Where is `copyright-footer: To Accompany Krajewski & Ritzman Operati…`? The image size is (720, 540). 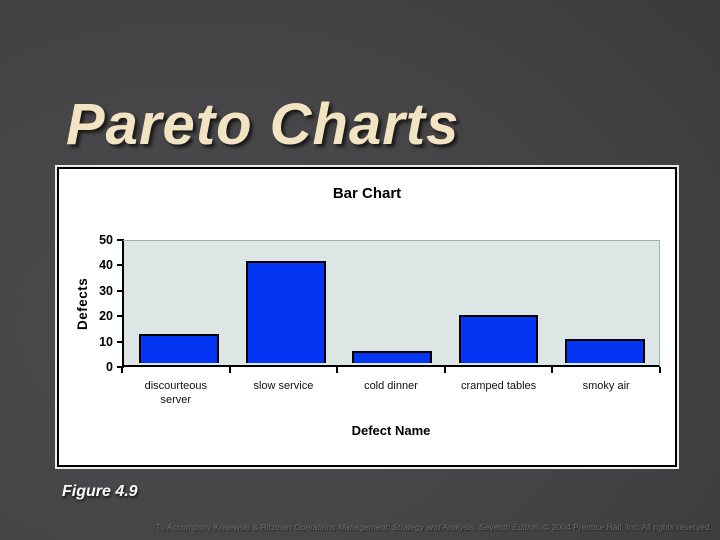 copyright-footer: To Accompany Krajewski & Ritzman Operati… is located at coordinates (434, 527).